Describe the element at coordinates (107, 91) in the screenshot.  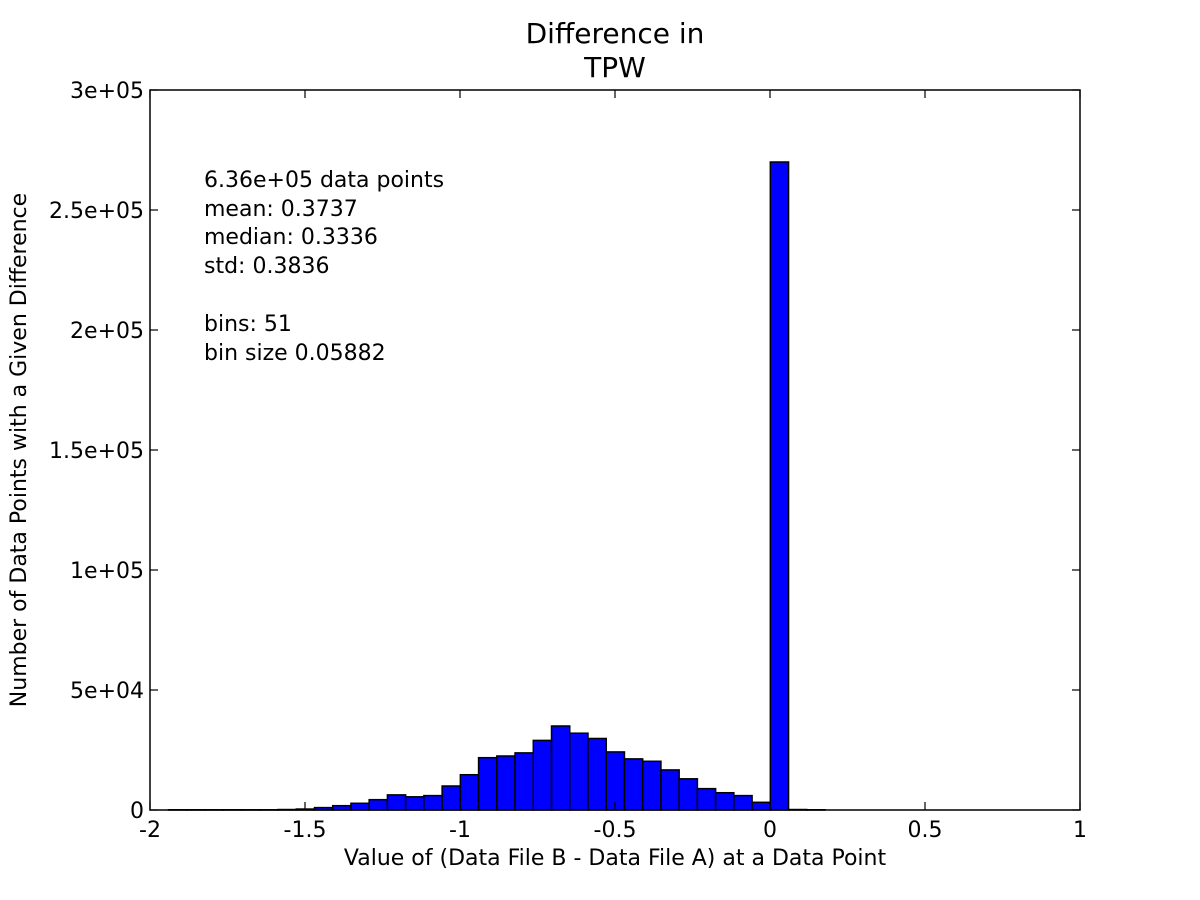
I see `y-tick-label: 3e+05` at that location.